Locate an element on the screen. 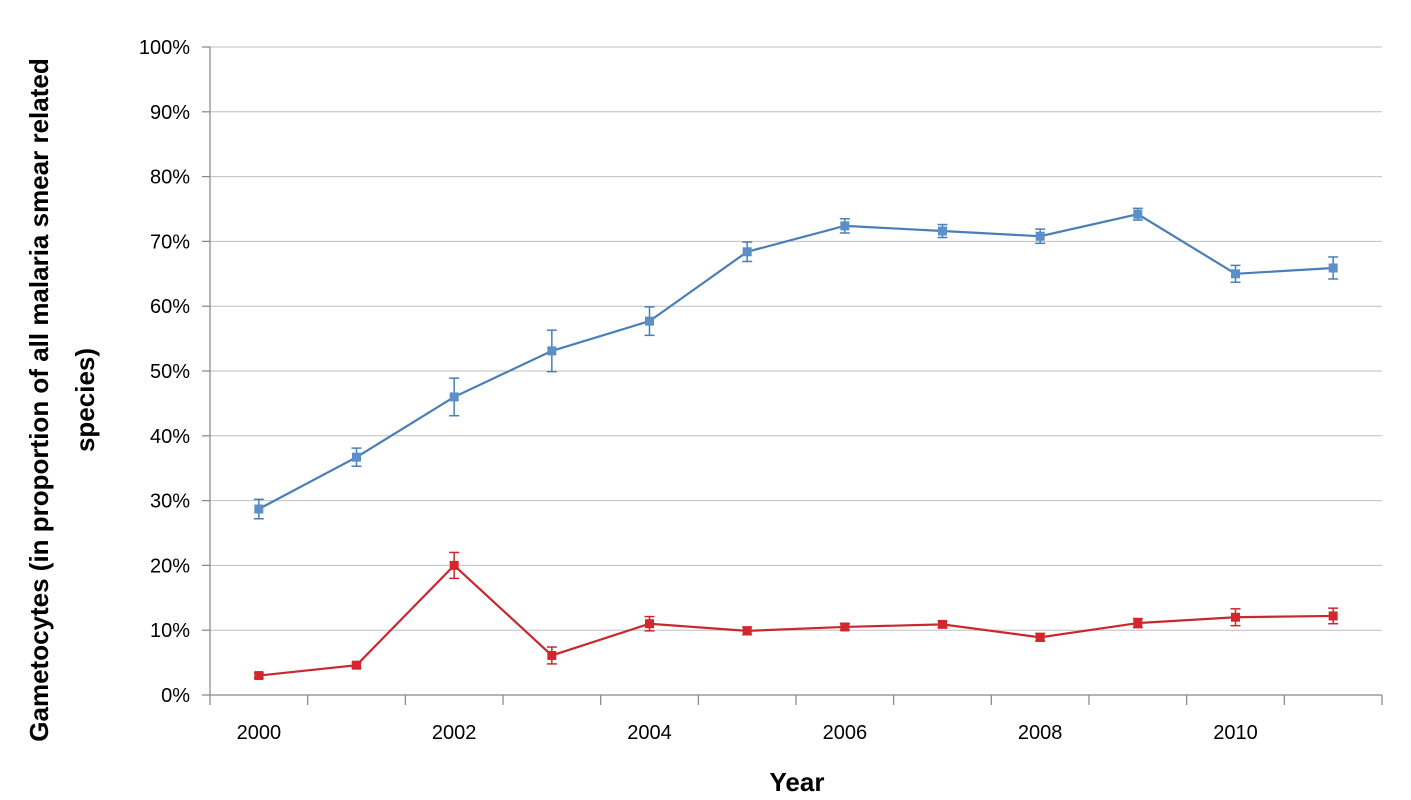 Image resolution: width=1411 pixels, height=800 pixels. series-line is located at coordinates (796, 620).